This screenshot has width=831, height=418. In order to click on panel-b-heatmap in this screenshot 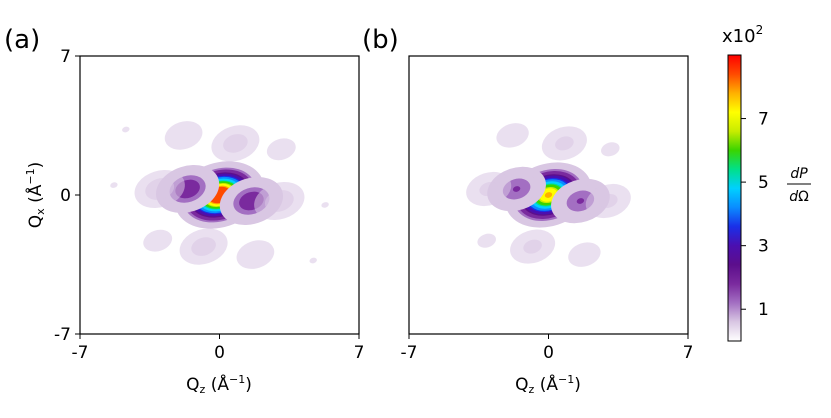, I will do `click(548, 195)`.